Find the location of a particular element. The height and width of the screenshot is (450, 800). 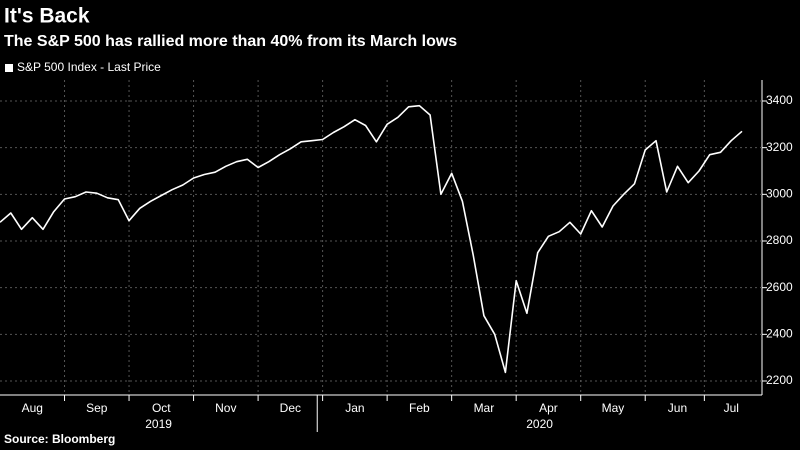

x-tick-label: Jun is located at coordinates (677, 408).